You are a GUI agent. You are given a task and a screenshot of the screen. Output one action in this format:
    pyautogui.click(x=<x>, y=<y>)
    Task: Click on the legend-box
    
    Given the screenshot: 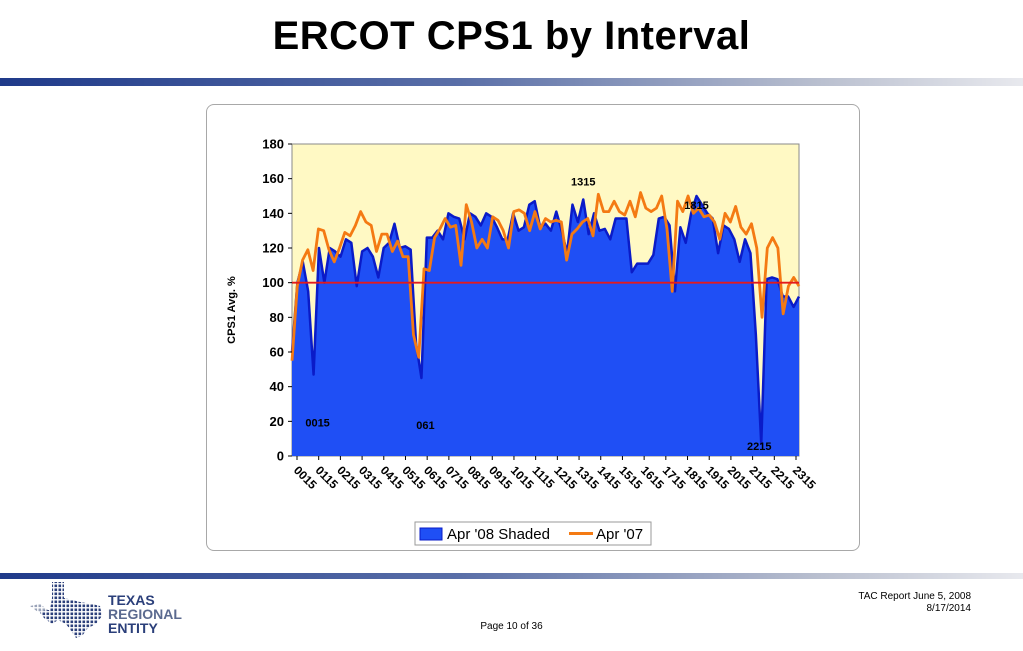 What is the action you would take?
    pyautogui.click(x=533, y=533)
    